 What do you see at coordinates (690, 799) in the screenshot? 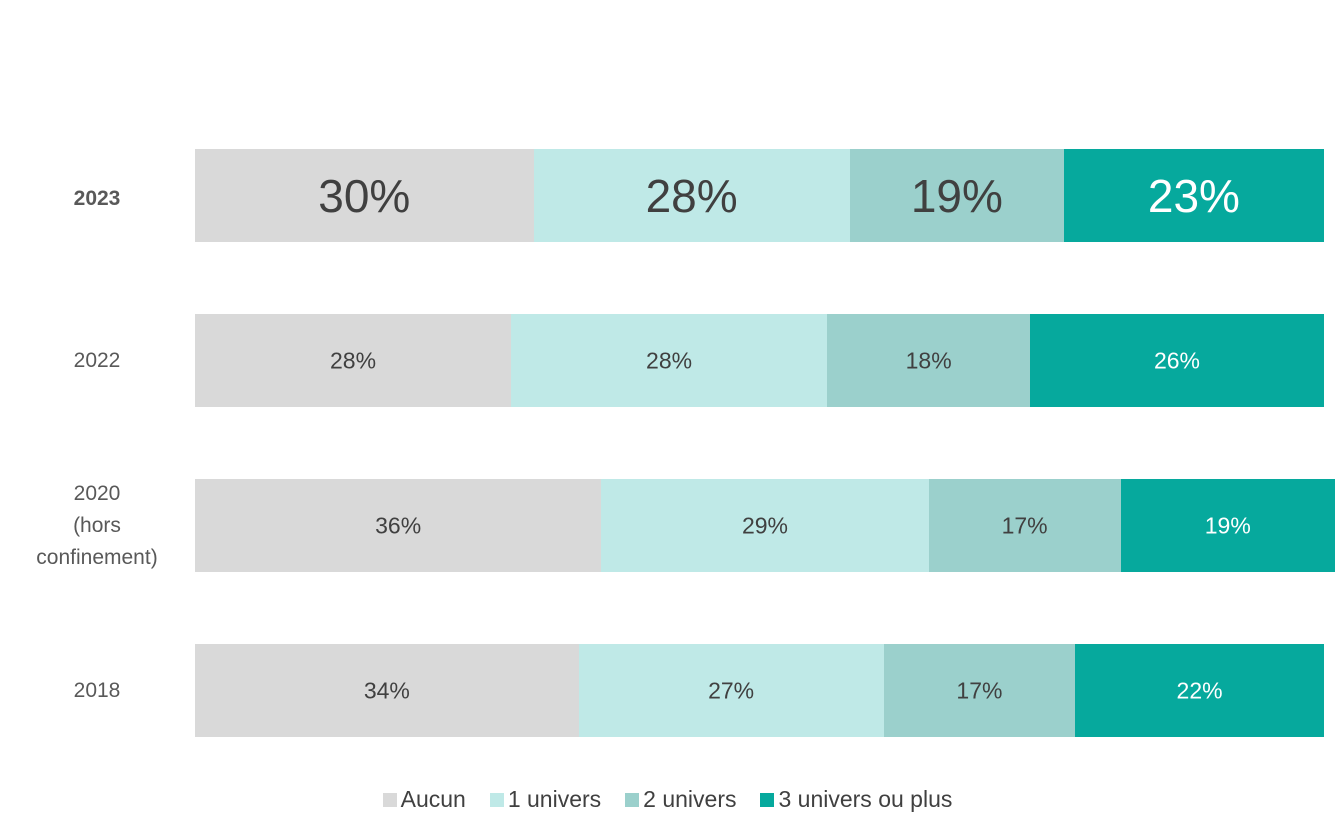
I see `legend-label: 2 univers` at bounding box center [690, 799].